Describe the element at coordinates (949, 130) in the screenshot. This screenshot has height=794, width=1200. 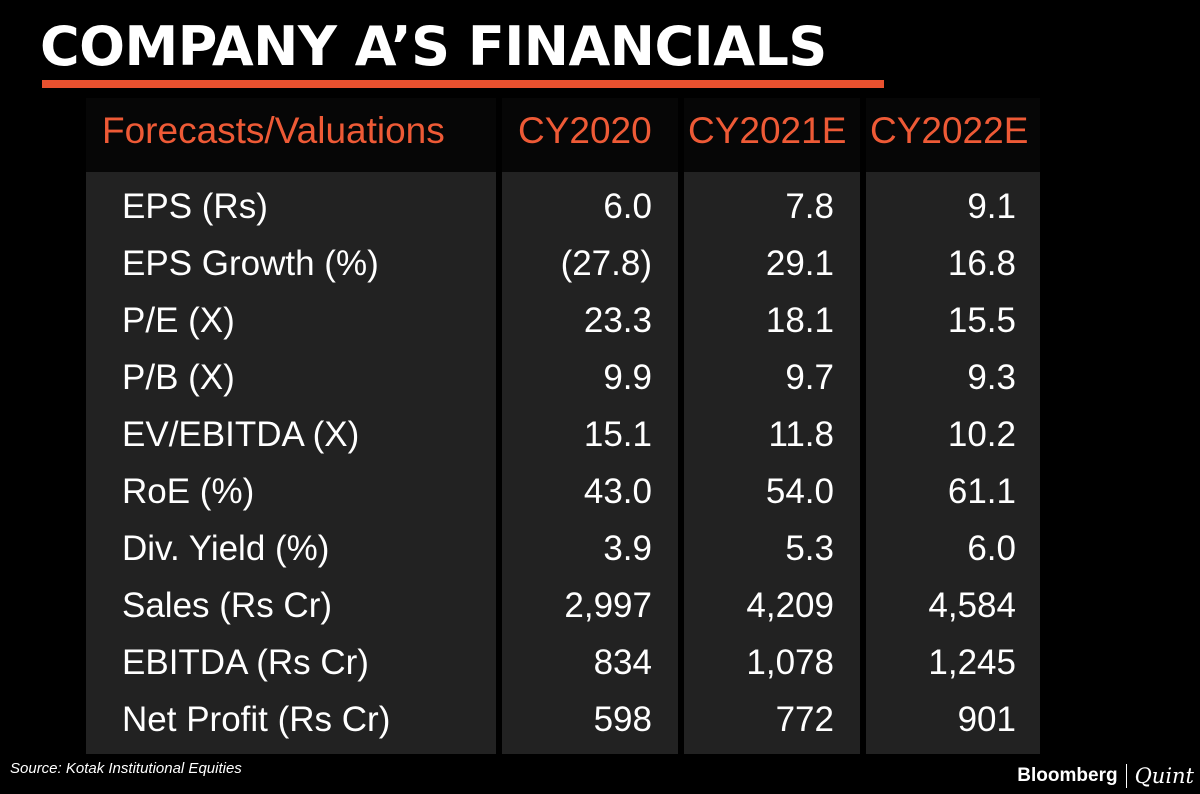
I see `header-cy2022e: CY2022E` at that location.